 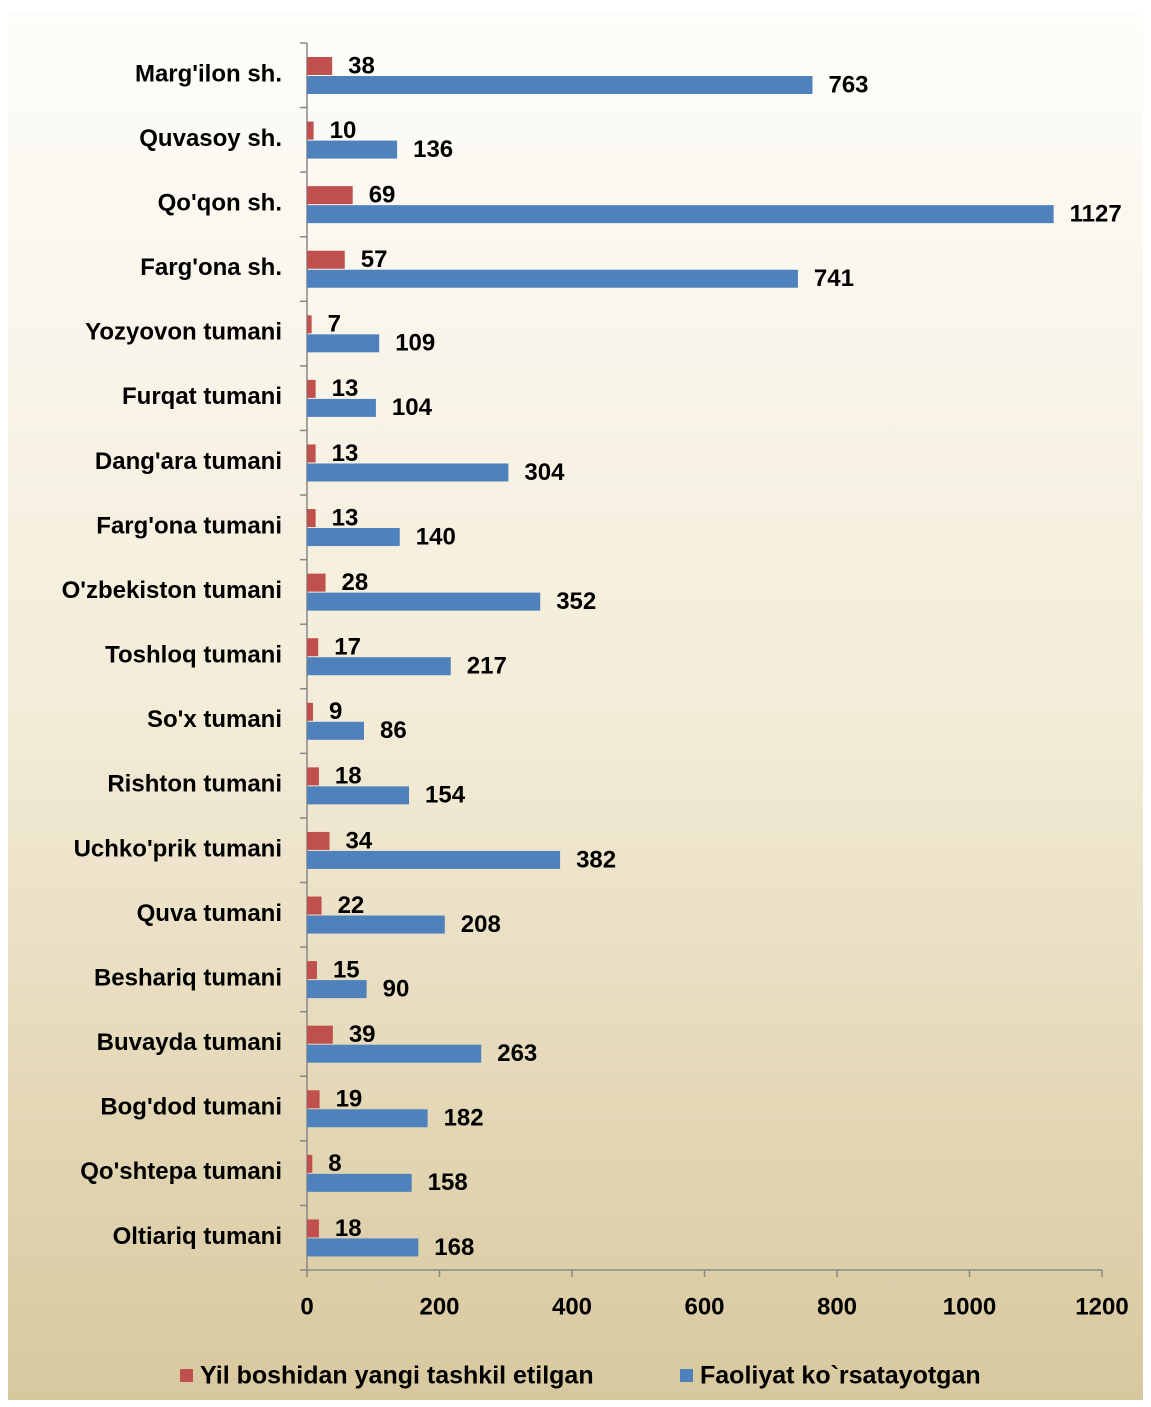 I want to click on data-label: 109, so click(x=415, y=343).